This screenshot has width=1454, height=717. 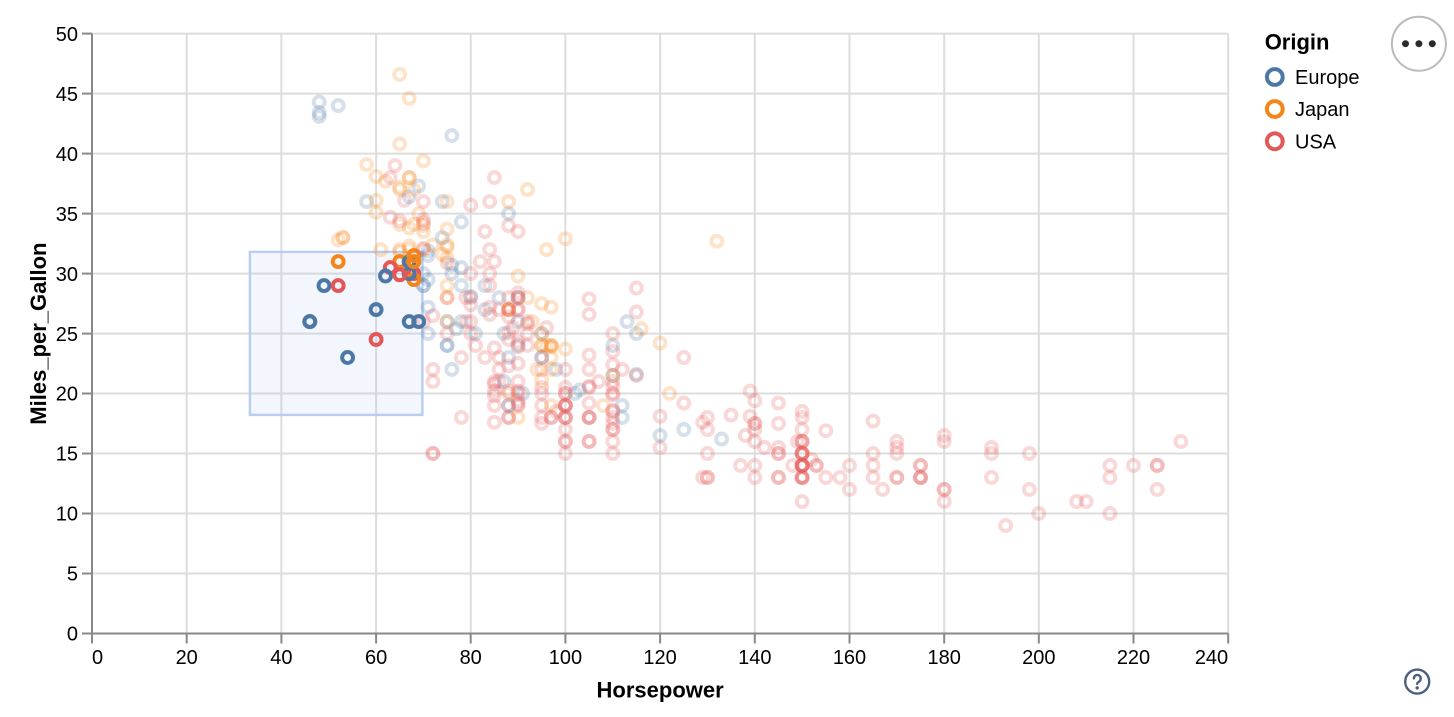 What do you see at coordinates (754, 658) in the screenshot?
I see `svg-text: 140` at bounding box center [754, 658].